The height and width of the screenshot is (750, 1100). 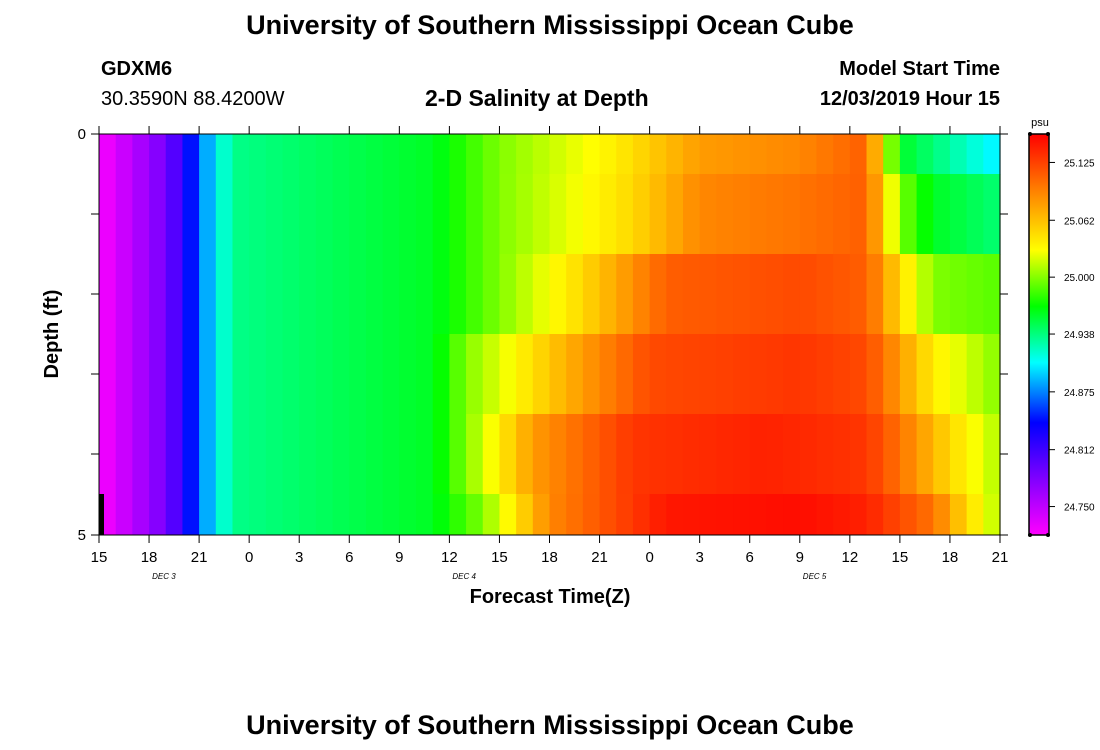 I want to click on plot-title: 2-D Salinity at Depth, so click(x=537, y=98).